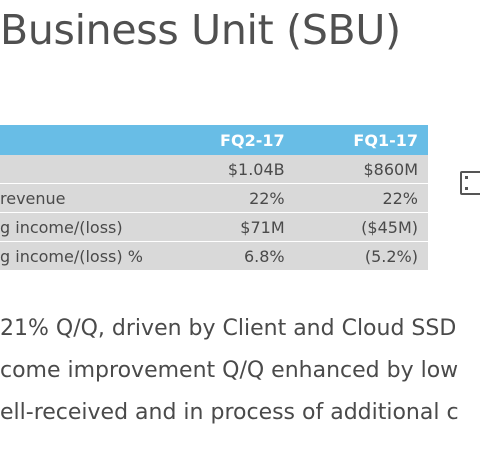 Image resolution: width=480 pixels, height=450 pixels. What do you see at coordinates (214, 169) in the screenshot?
I see `table-row: $1.04B $860M` at bounding box center [214, 169].